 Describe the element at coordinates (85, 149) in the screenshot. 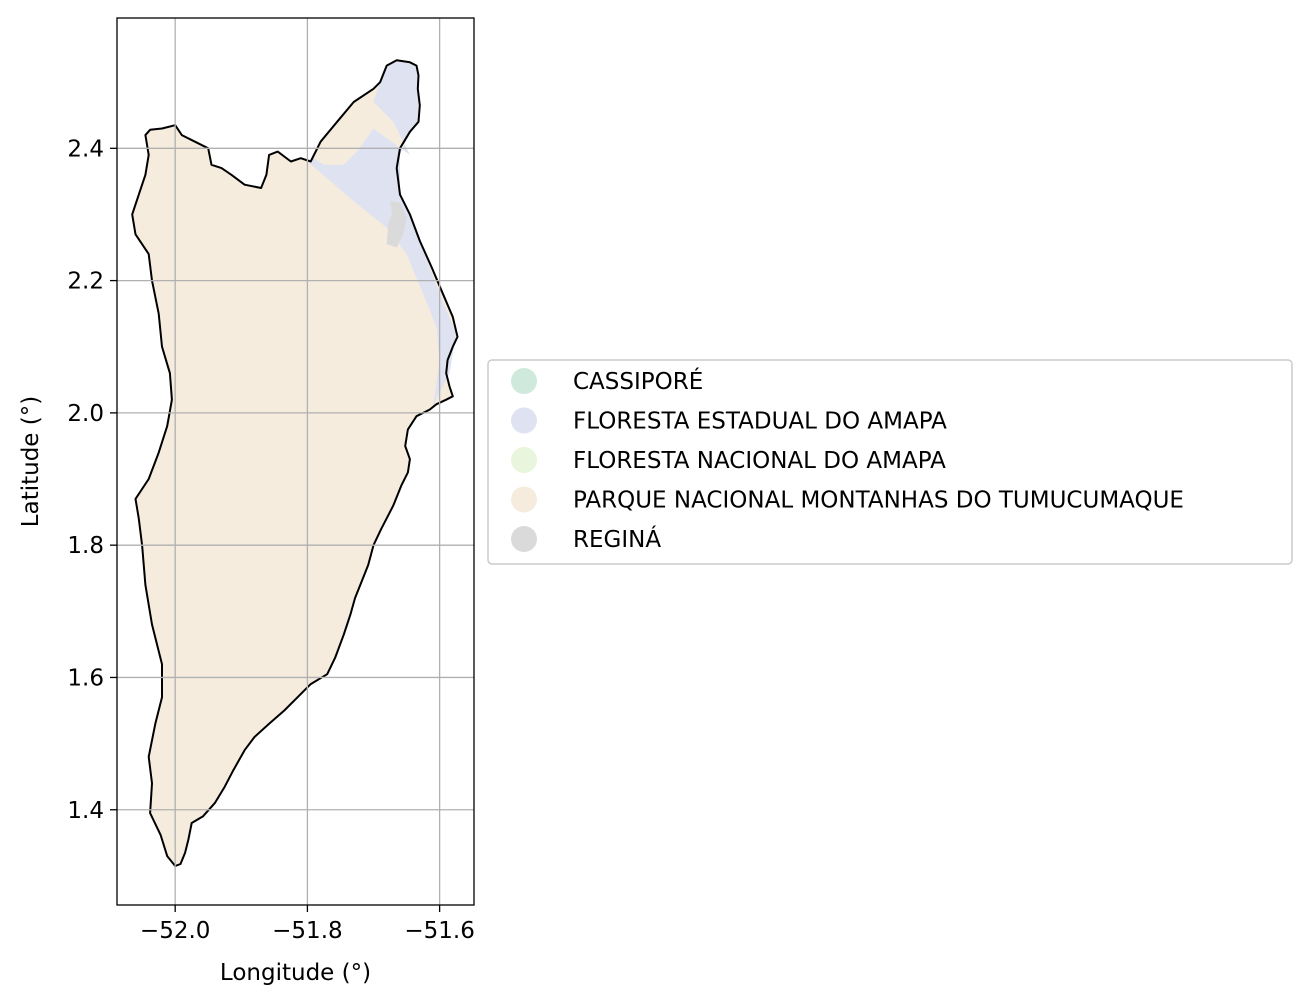

I see `y-tick-label: 2.4` at that location.